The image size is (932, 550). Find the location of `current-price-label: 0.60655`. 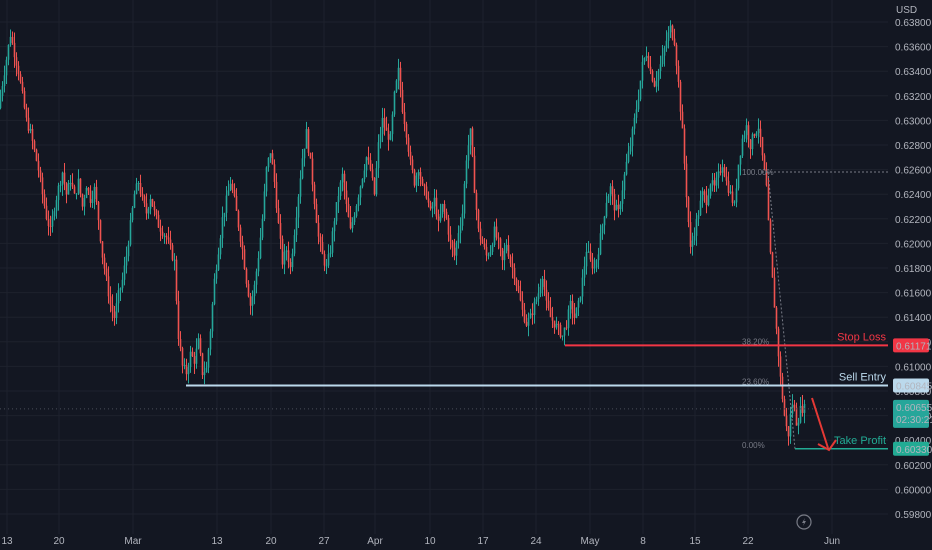

current-price-label: 0.60655 is located at coordinates (914, 408).